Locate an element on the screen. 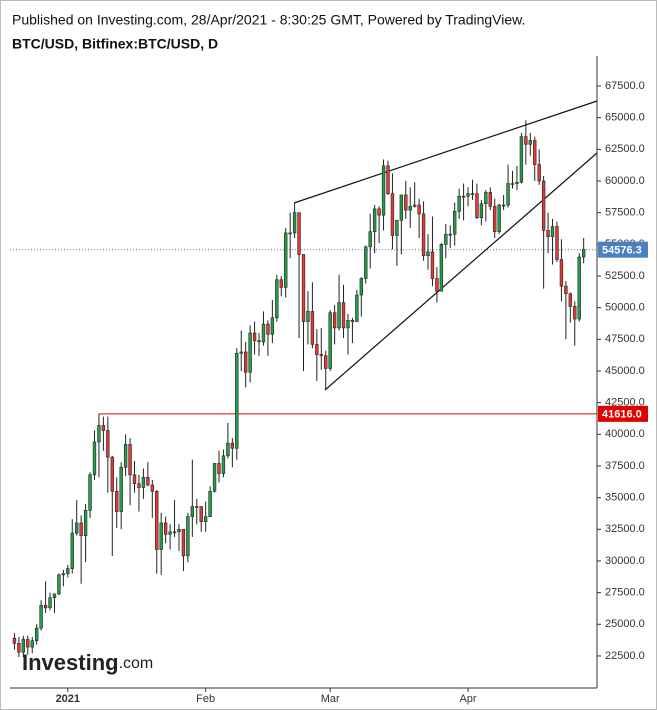  x-tick-label: Feb is located at coordinates (205, 699).